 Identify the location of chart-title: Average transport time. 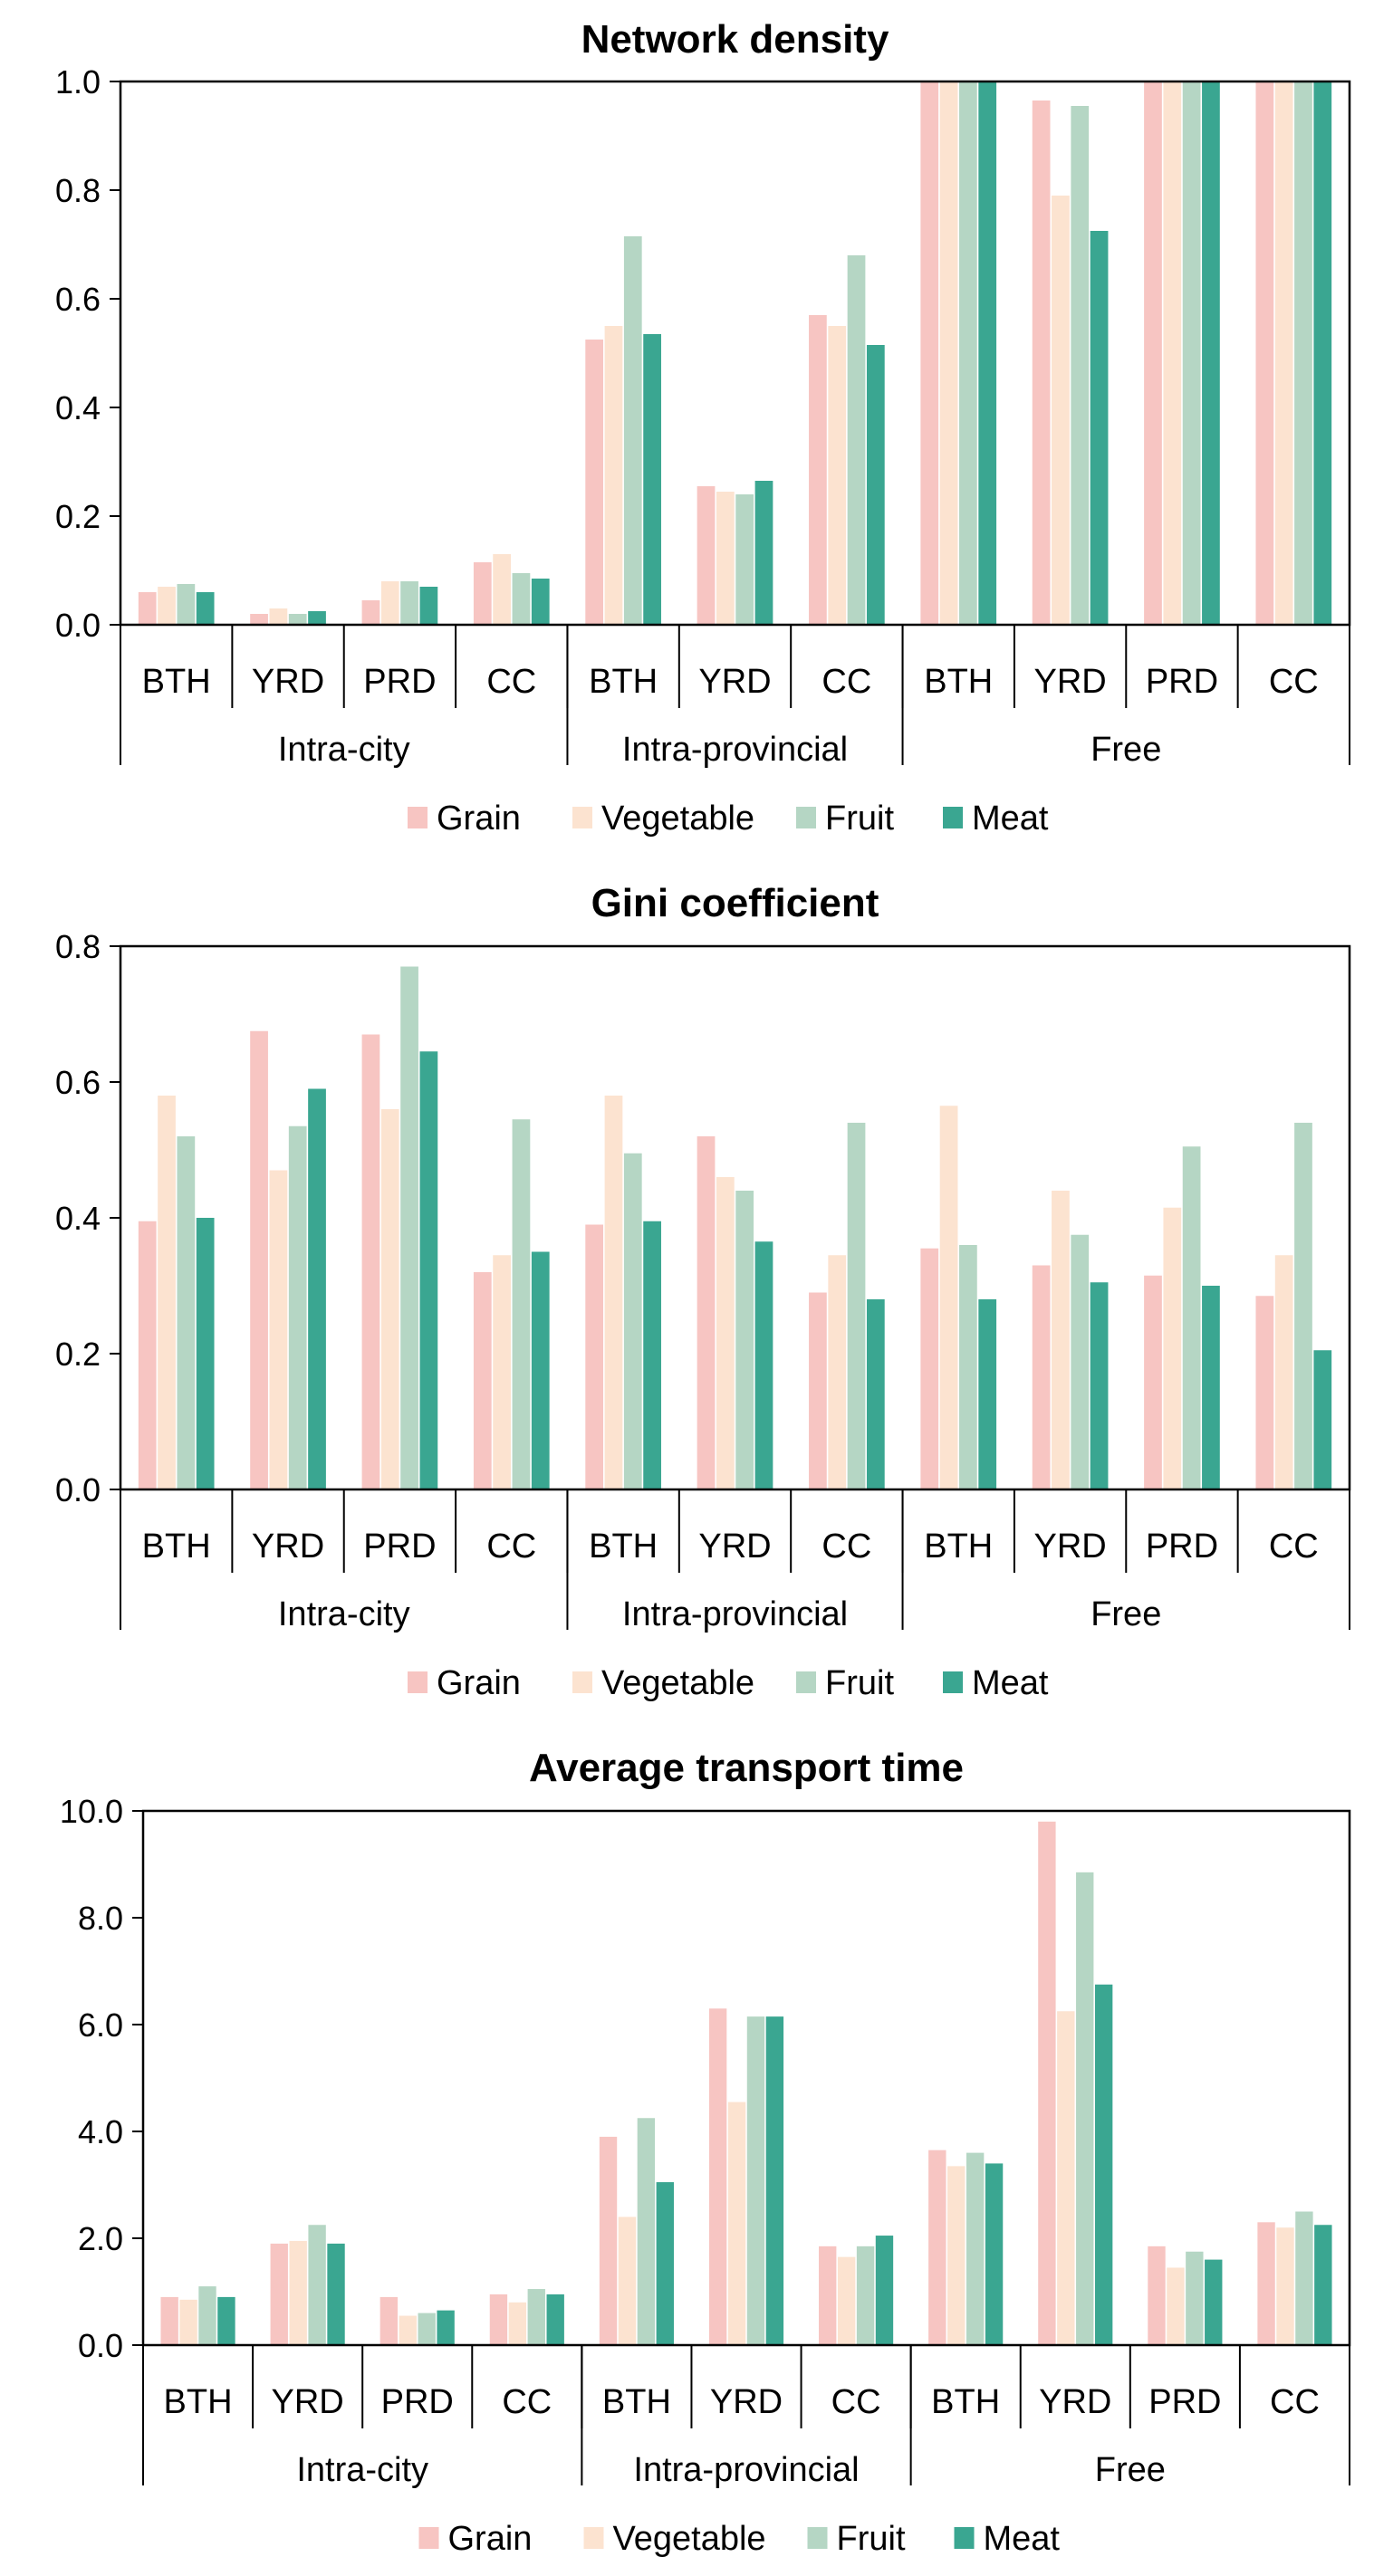
(746, 1768).